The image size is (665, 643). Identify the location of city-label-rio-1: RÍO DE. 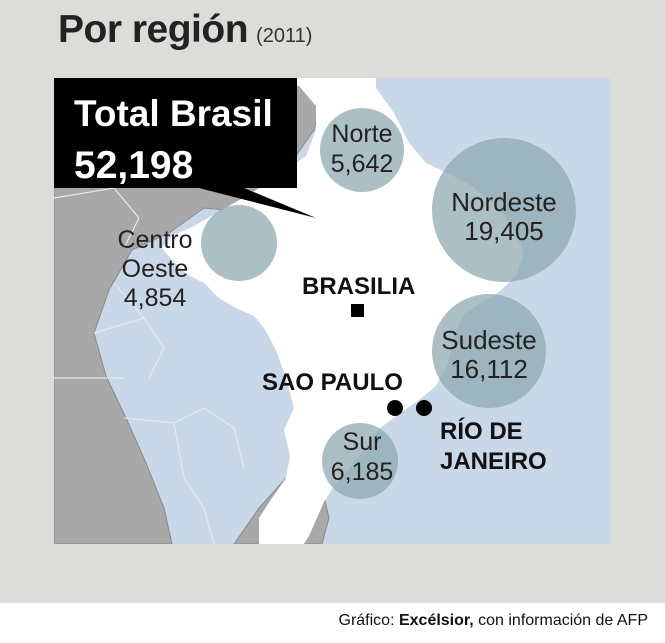
(481, 431).